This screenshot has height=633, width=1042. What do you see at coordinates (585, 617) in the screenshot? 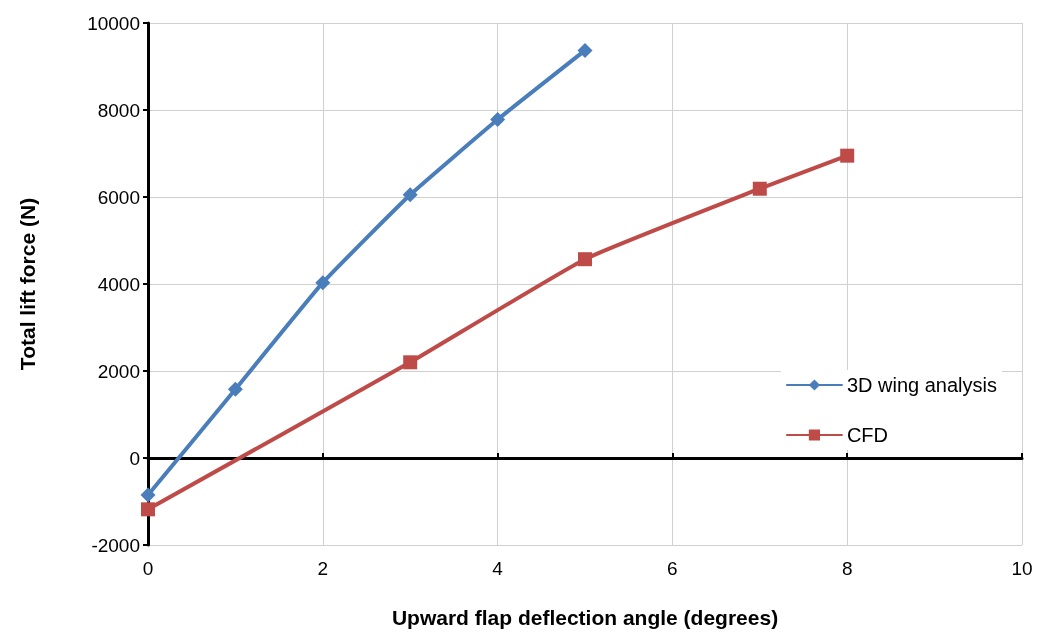
I see `x-axis-title: Upward flap deflection angle (degrees)` at bounding box center [585, 617].